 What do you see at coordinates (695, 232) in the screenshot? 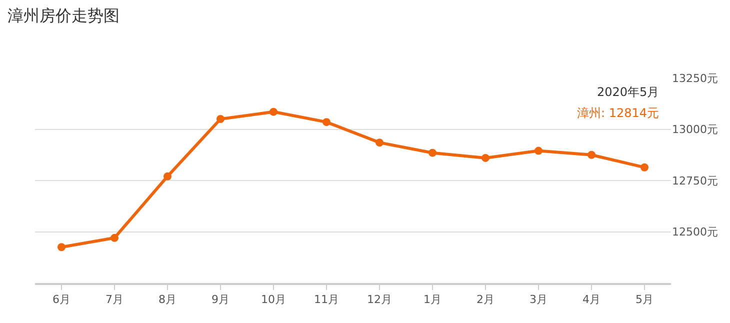
I see `y-tick-label: 12500元` at bounding box center [695, 232].